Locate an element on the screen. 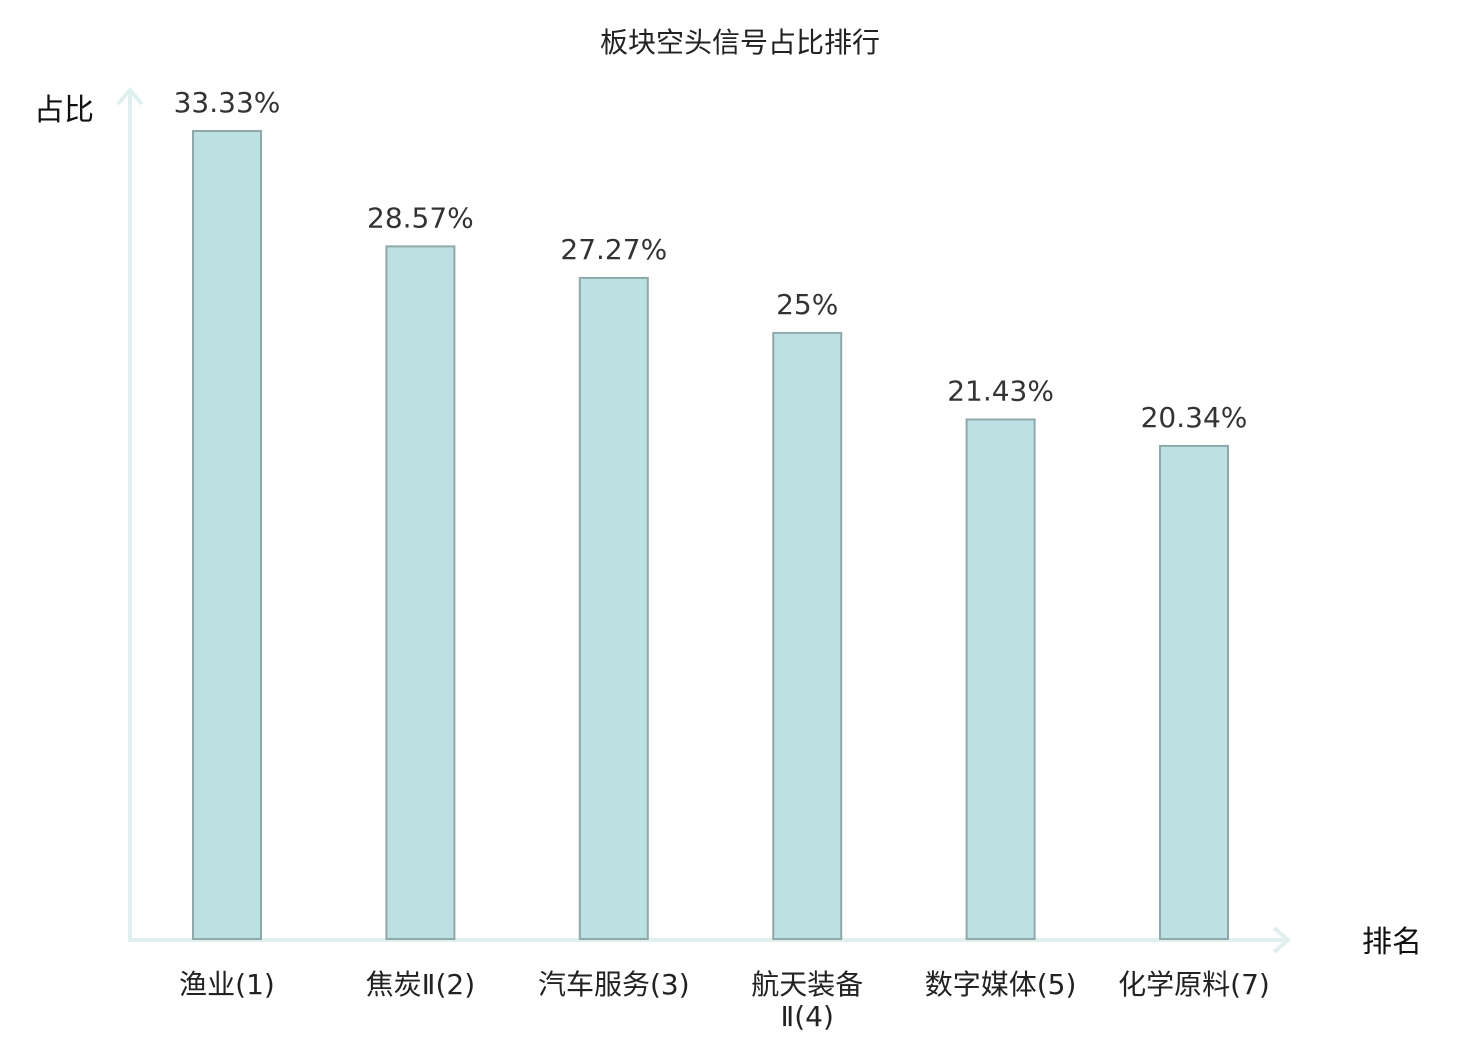 This screenshot has height=1040, width=1480. category-label: 化学原料(7) is located at coordinates (1194, 984).